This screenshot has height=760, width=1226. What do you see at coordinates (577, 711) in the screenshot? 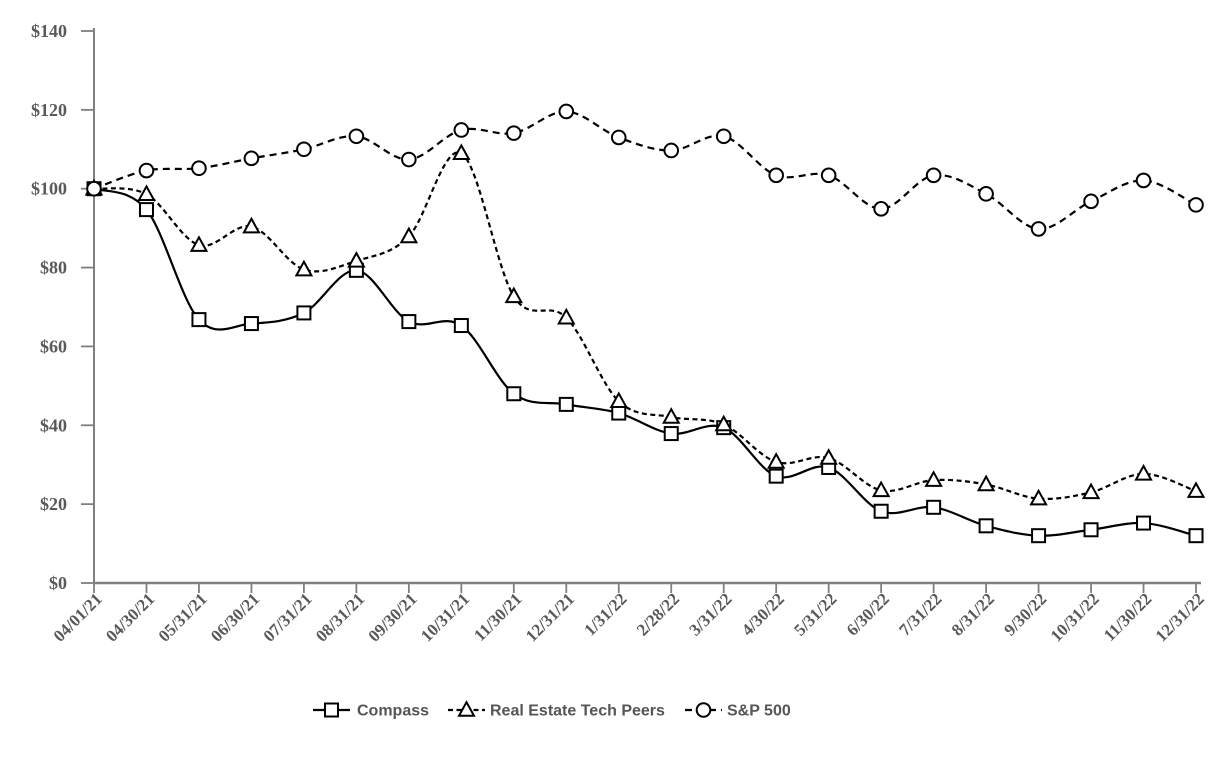
I see `legend-label: Real Estate Tech Peers` at bounding box center [577, 711].